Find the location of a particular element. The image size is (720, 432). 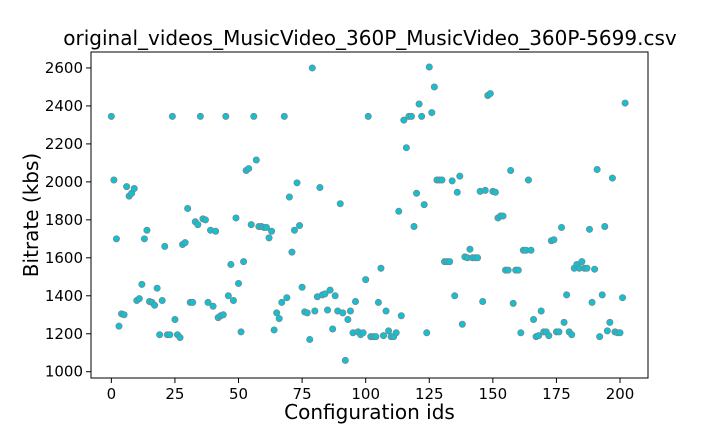

x-axis-label: Configuration ids is located at coordinates (369, 412).